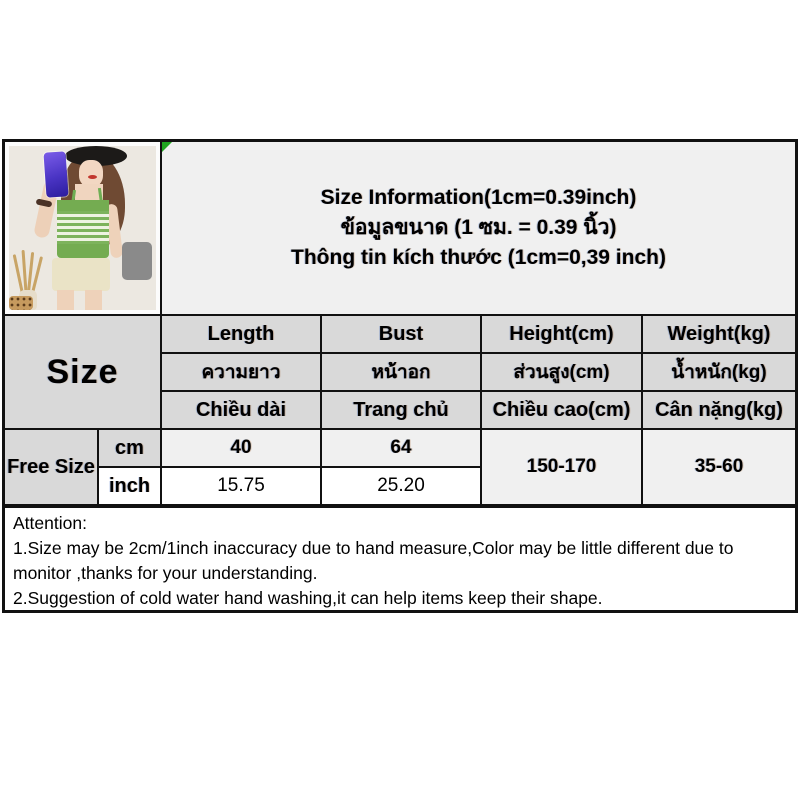  Describe the element at coordinates (561, 334) in the screenshot. I see `col-header-height-en: Height(cm)` at that location.